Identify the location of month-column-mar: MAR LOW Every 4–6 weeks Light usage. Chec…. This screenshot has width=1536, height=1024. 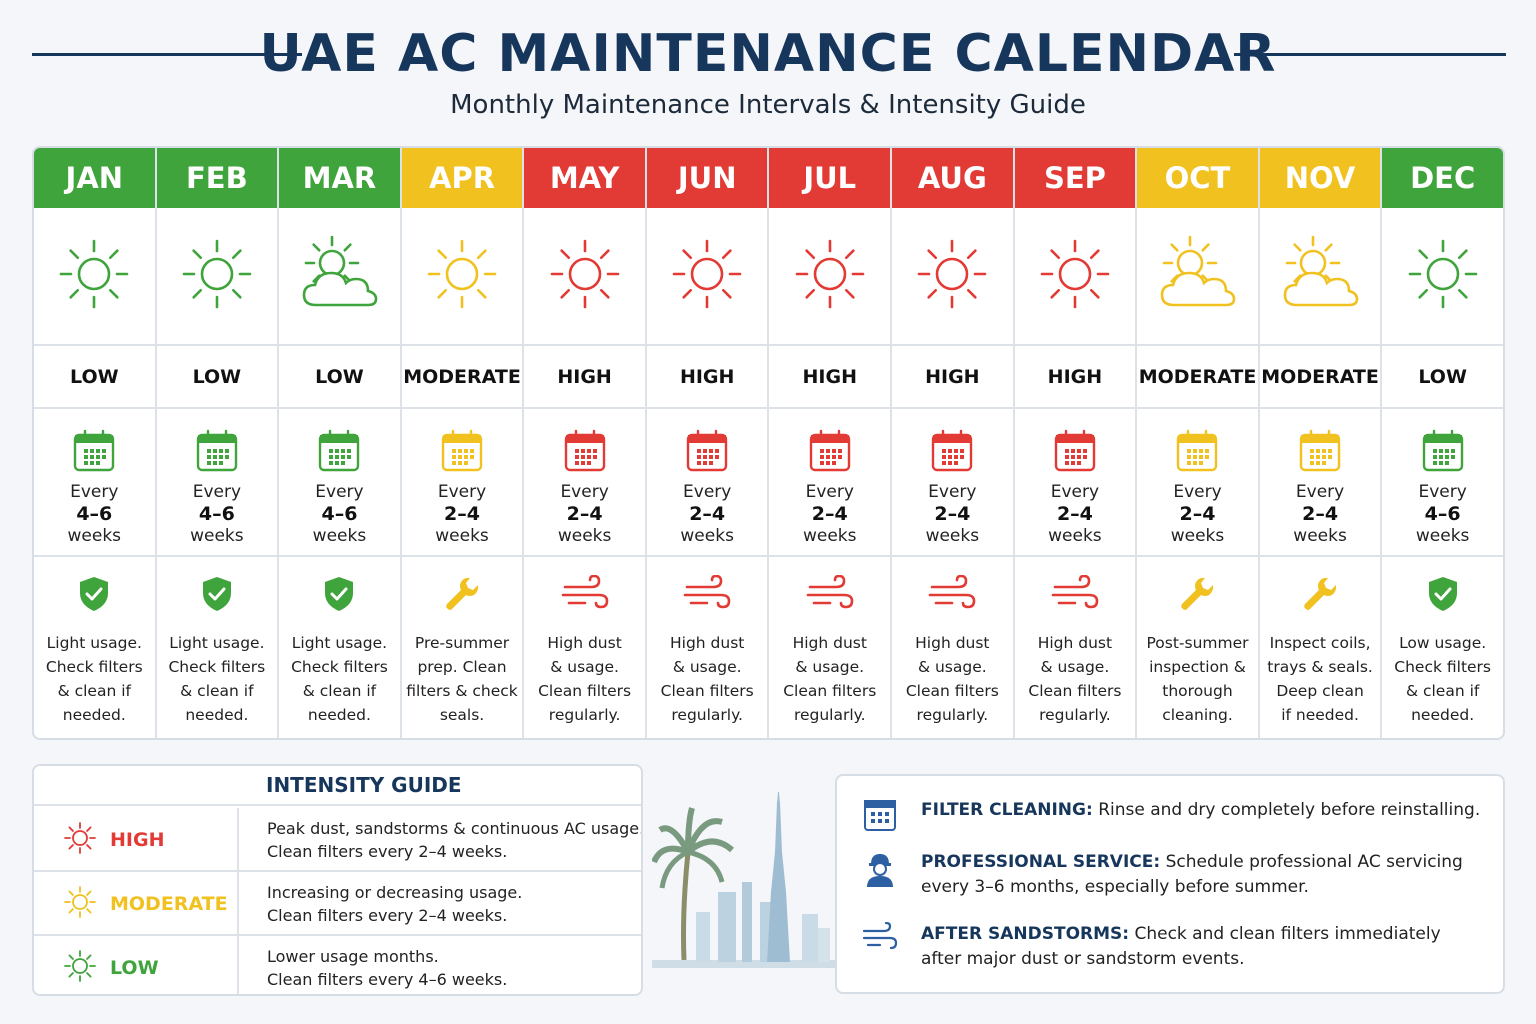
(340, 443).